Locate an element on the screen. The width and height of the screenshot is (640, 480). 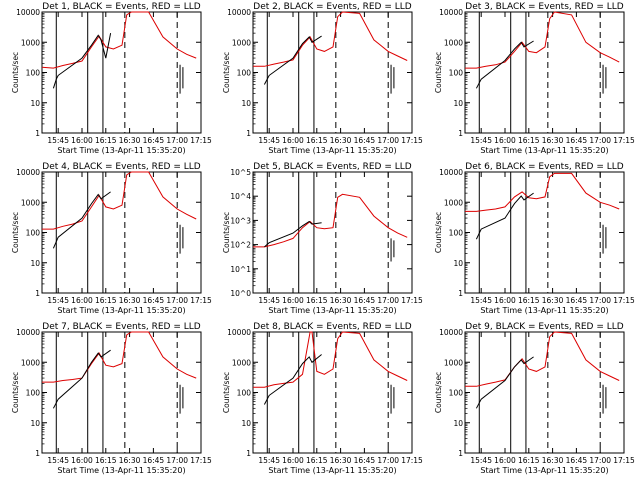
plot-frame is located at coordinates (332, 232).